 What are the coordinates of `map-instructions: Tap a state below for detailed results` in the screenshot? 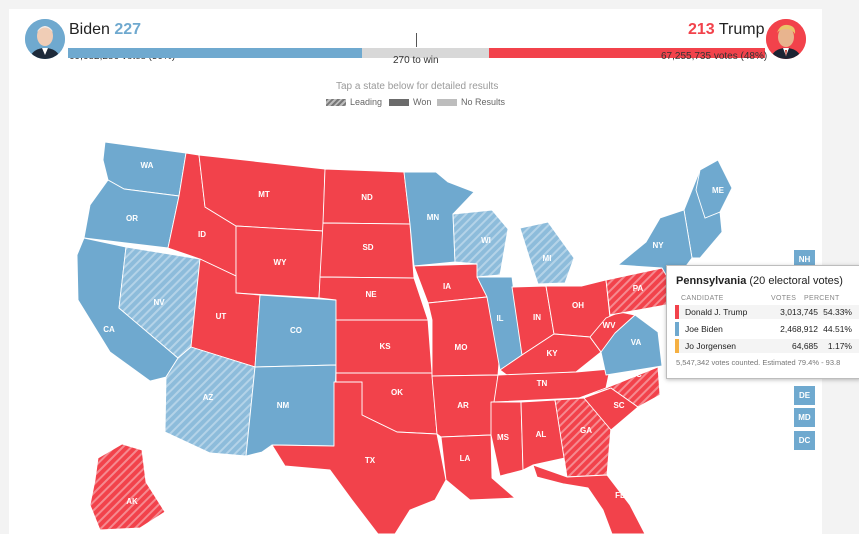 It's located at (417, 86).